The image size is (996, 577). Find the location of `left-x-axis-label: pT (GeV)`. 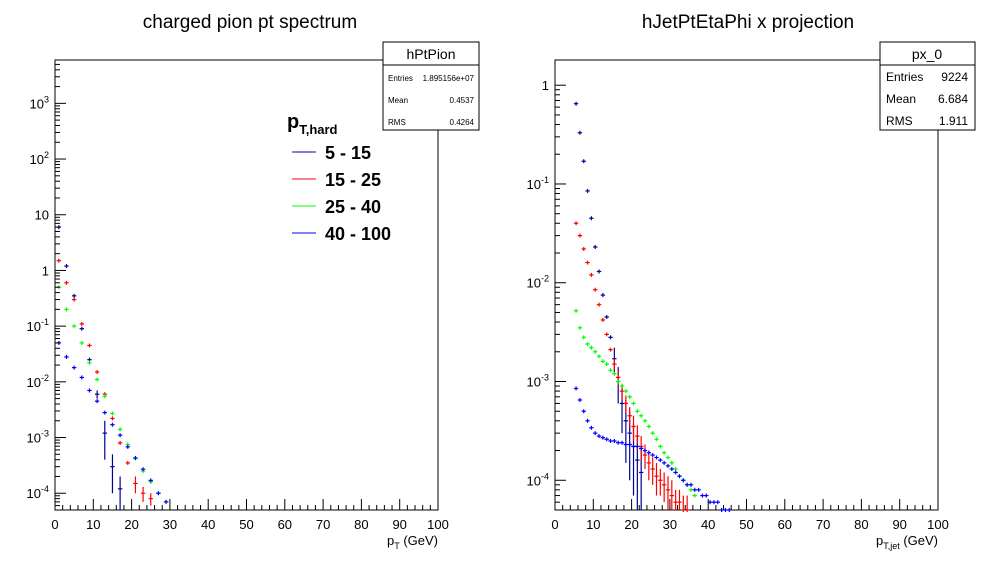

left-x-axis-label: pT (GeV) is located at coordinates (412, 542).